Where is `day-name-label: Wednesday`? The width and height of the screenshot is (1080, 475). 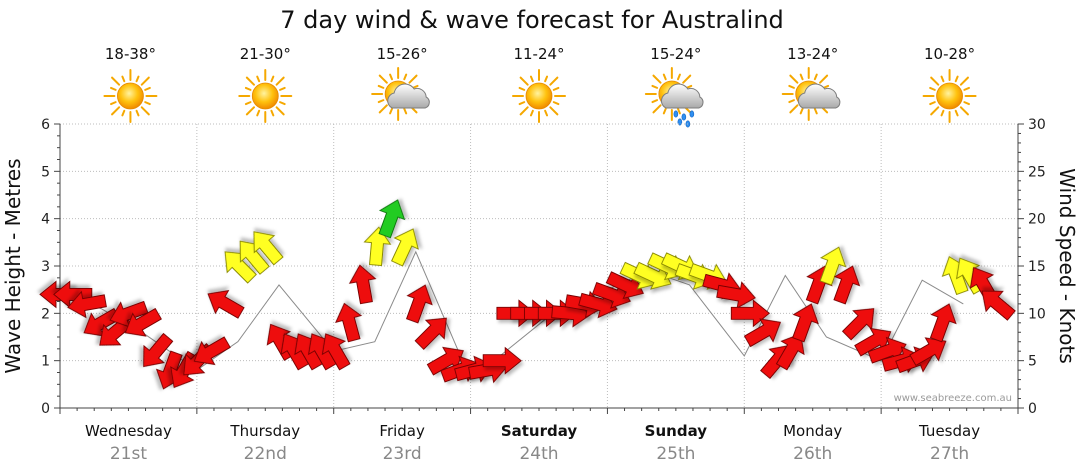 day-name-label: Wednesday is located at coordinates (128, 431).